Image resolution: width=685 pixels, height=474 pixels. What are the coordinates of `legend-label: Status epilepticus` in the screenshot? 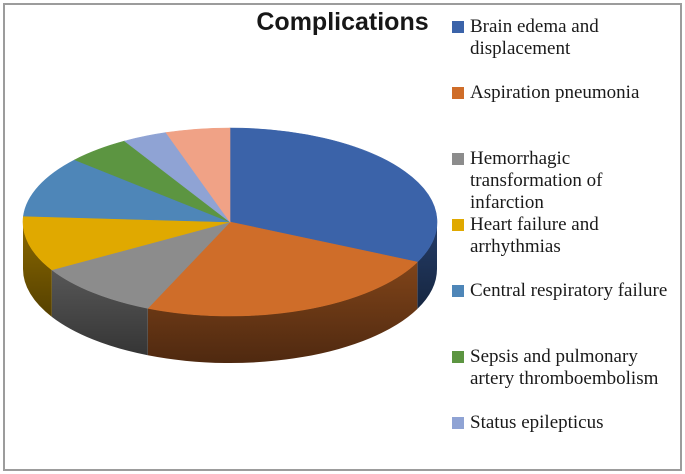 It's located at (537, 422).